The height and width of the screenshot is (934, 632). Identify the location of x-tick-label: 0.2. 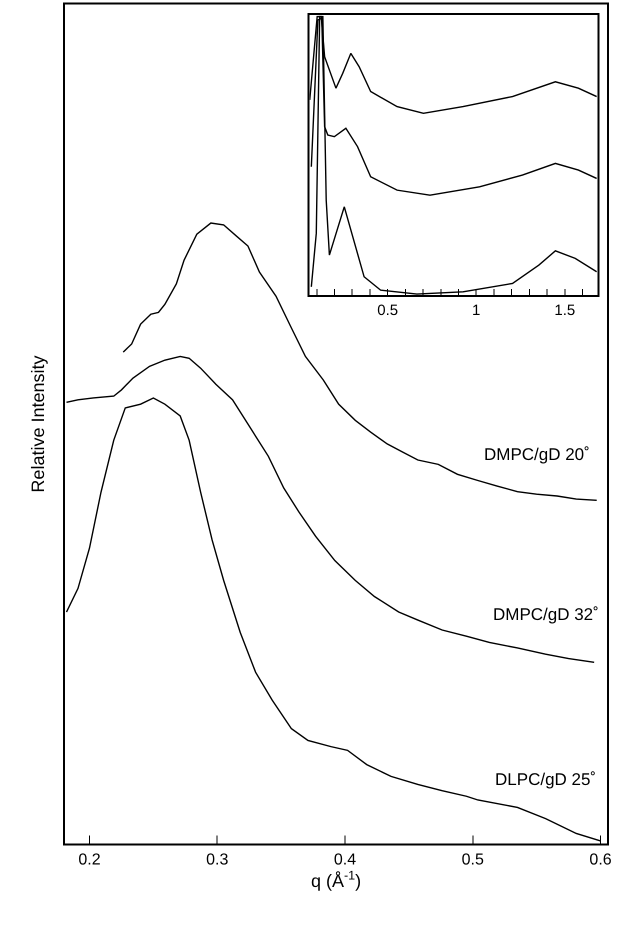
(89, 860).